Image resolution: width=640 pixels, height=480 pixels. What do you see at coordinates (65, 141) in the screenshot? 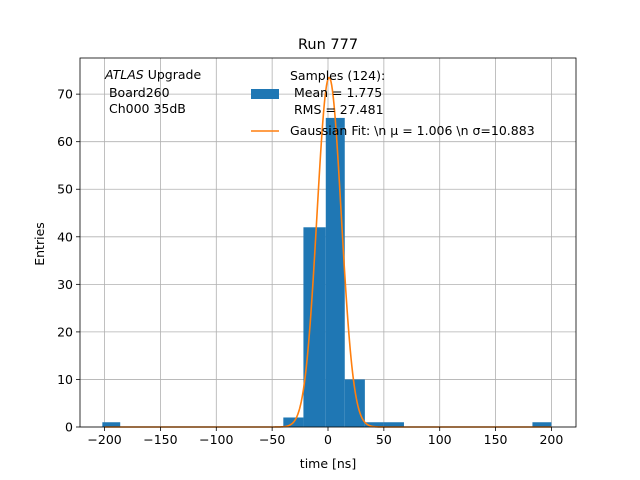
I see `y-tick-label: 60` at bounding box center [65, 141].